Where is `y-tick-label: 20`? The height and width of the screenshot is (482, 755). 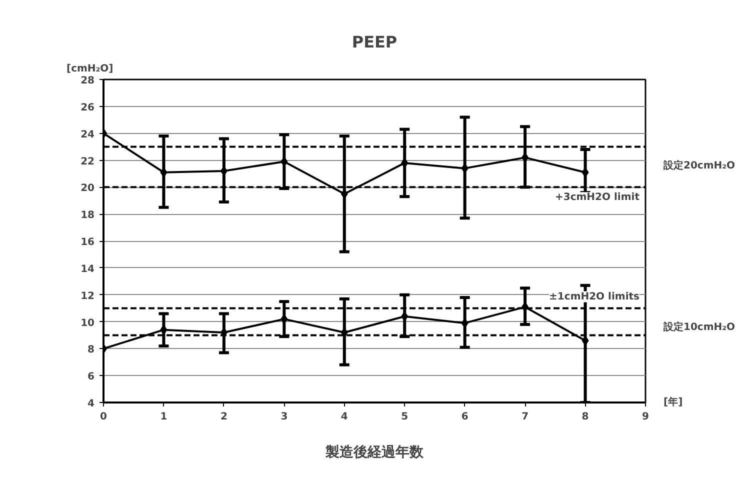
y-tick-label: 20 is located at coordinates (87, 188).